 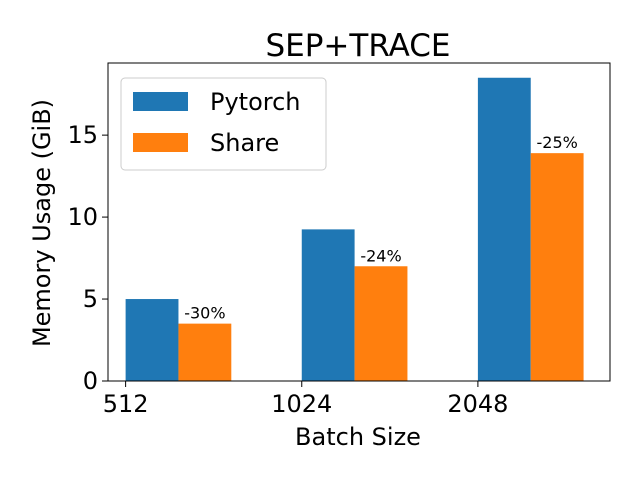 What do you see at coordinates (204, 313) in the screenshot?
I see `bar-annotation-512: -30%` at bounding box center [204, 313].